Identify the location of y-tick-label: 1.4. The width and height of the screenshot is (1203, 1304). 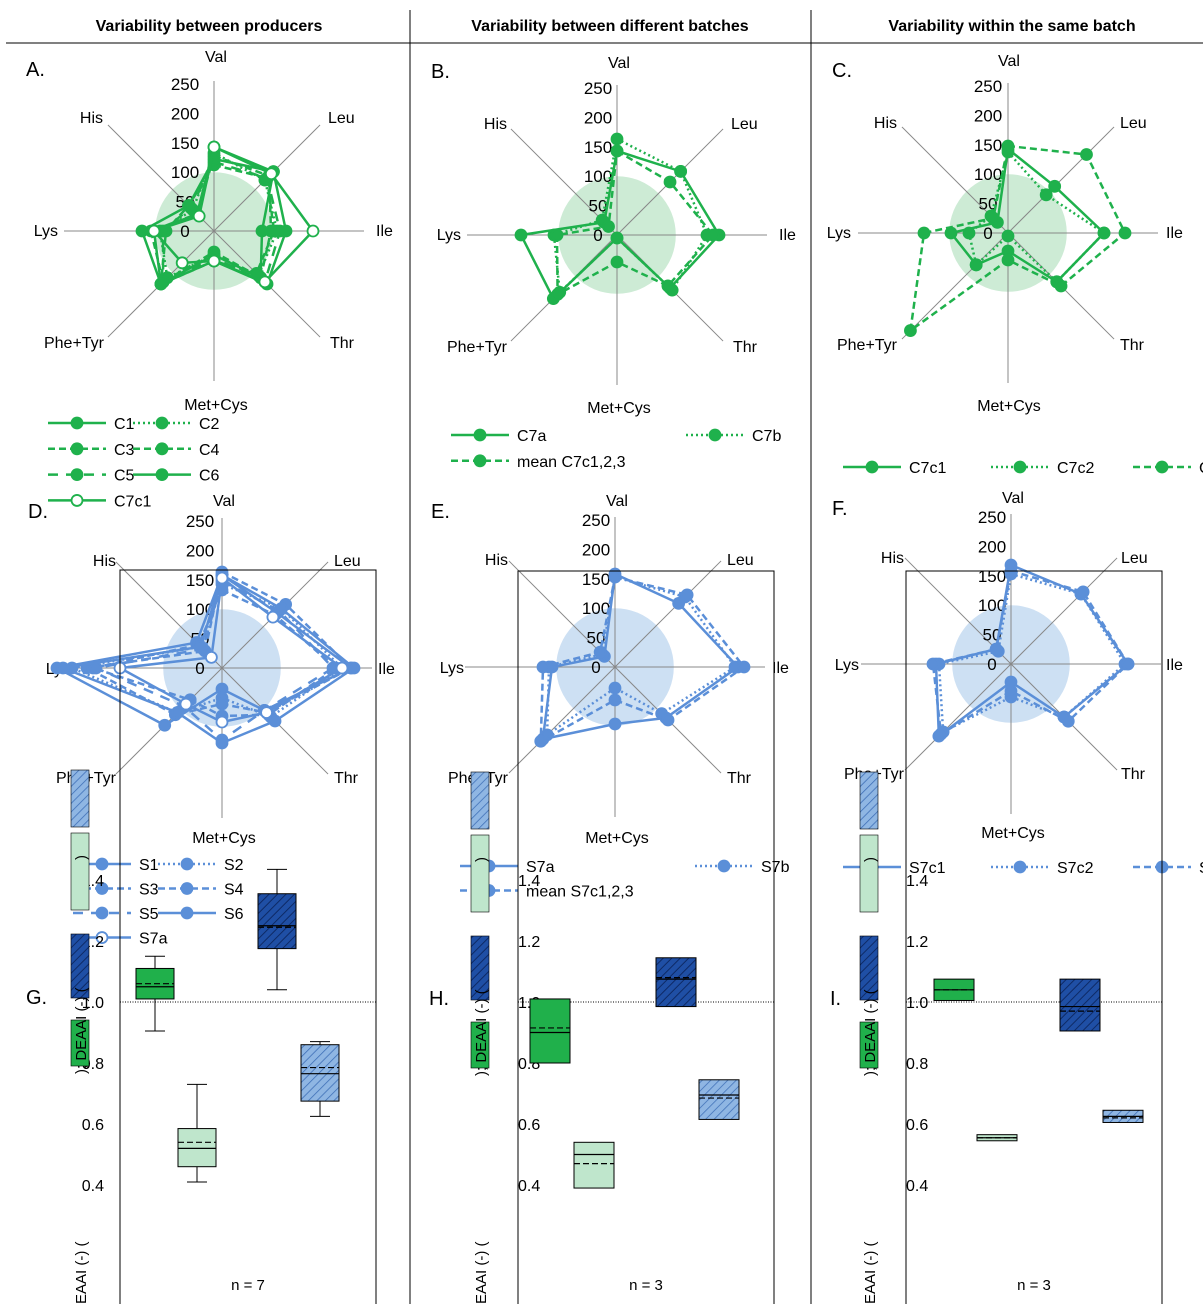
(917, 881).